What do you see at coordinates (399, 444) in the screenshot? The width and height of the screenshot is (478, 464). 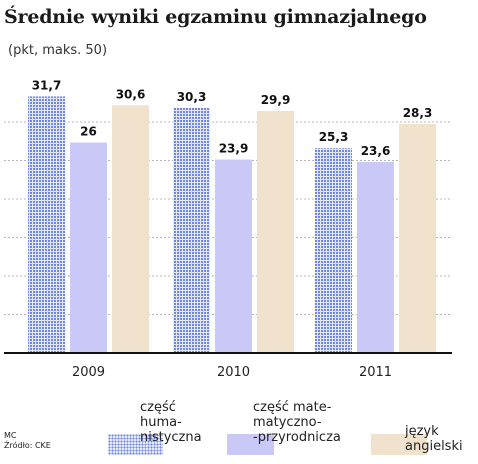 I see `legend-swatch-angielski` at bounding box center [399, 444].